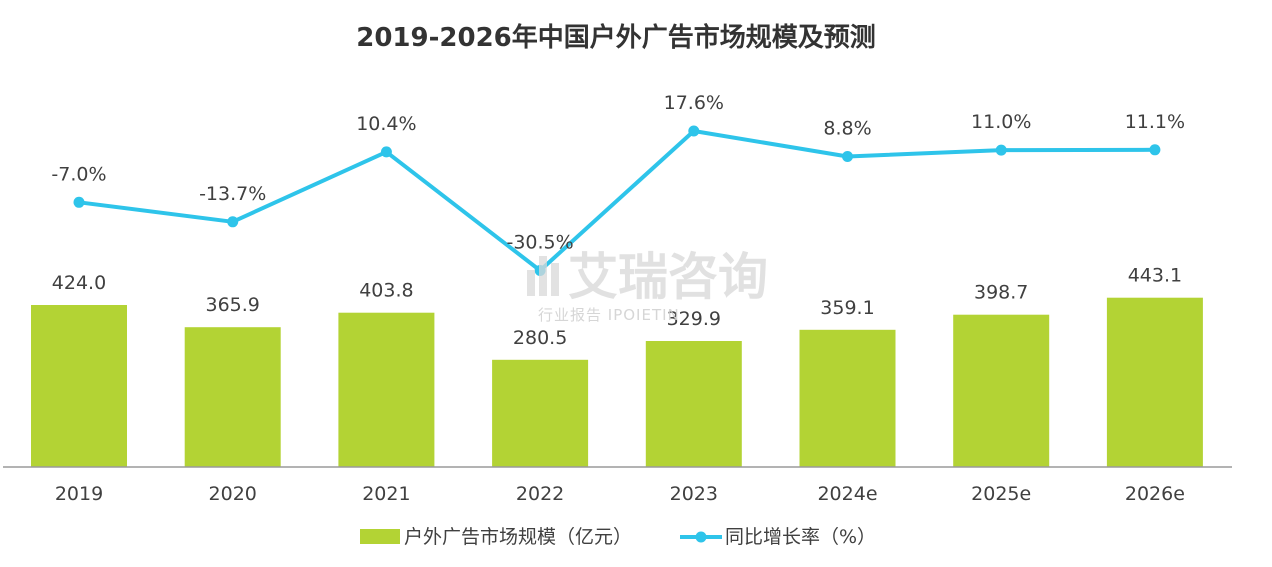 The height and width of the screenshot is (567, 1272). I want to click on chart-title: 2019-2026年中国户外广告市场规模及预测, so click(616, 37).